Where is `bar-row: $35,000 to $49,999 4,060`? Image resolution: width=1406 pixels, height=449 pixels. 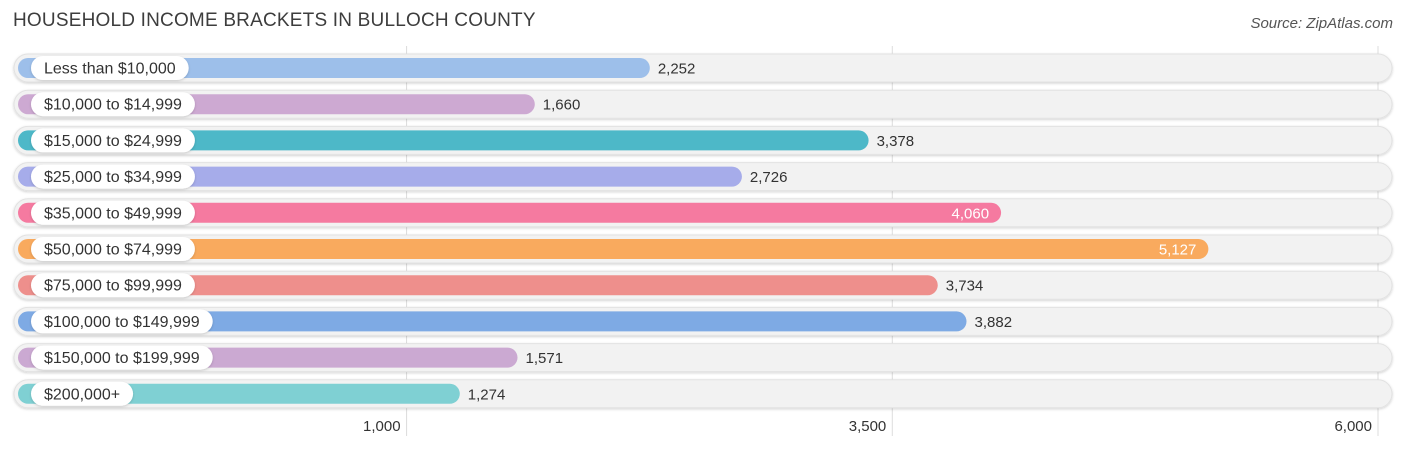
bar-row: $35,000 to $49,999 4,060 is located at coordinates (703, 213).